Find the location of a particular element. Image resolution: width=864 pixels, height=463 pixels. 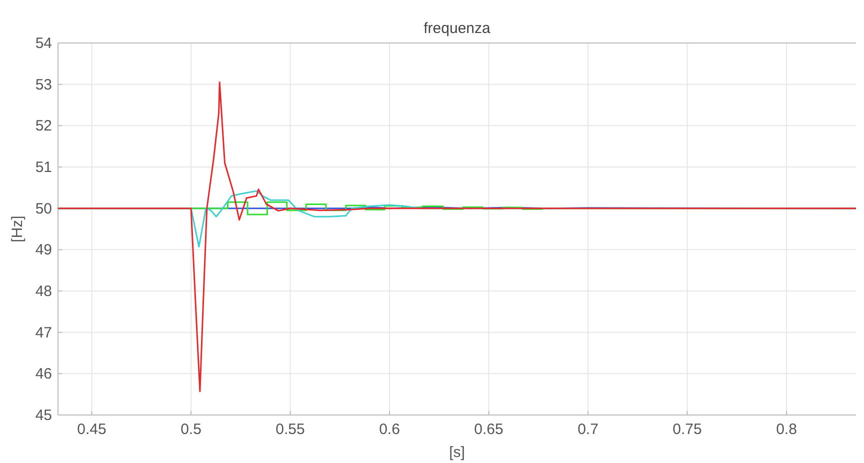

y-tick-label: 45 is located at coordinates (43, 415).